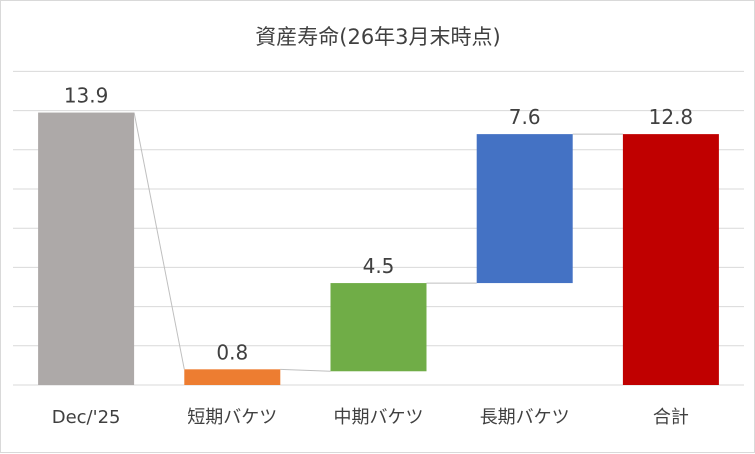 Image resolution: width=755 pixels, height=454 pixels. Describe the element at coordinates (671, 417) in the screenshot. I see `category-label-5: 合計` at that location.